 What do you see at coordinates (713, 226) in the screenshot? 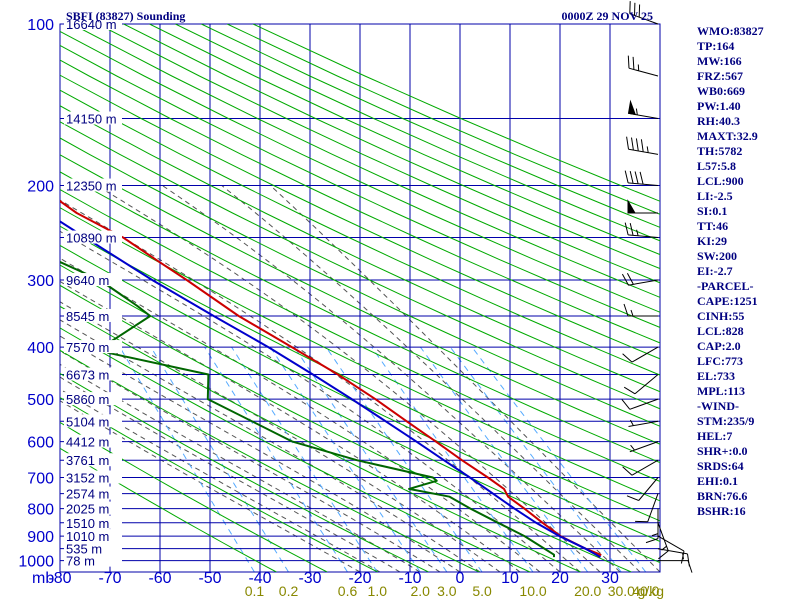
I see `index-item: TT:46` at bounding box center [713, 226].